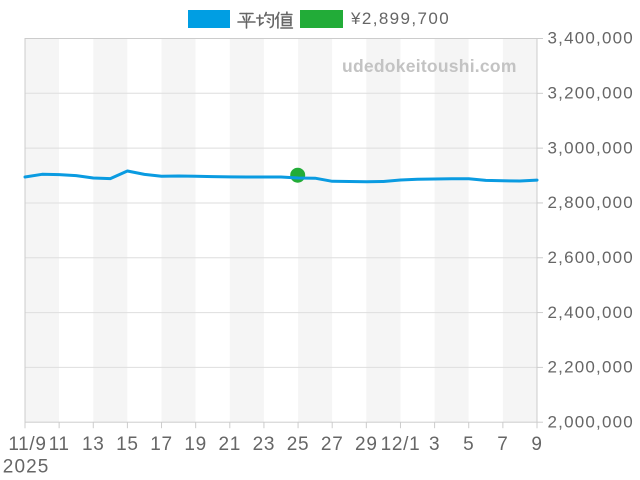  Describe the element at coordinates (468, 444) in the screenshot. I see `svg-text: 5` at that location.